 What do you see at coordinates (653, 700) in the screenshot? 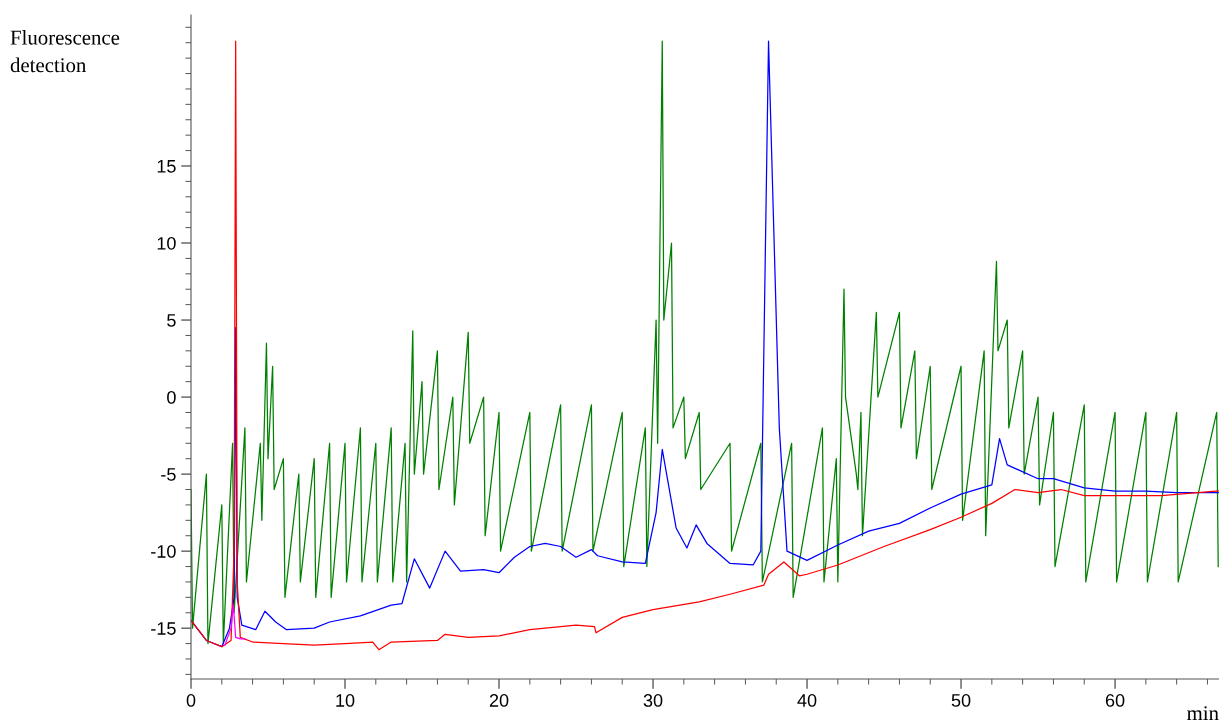
I see `x-tick-label: 30` at bounding box center [653, 700].